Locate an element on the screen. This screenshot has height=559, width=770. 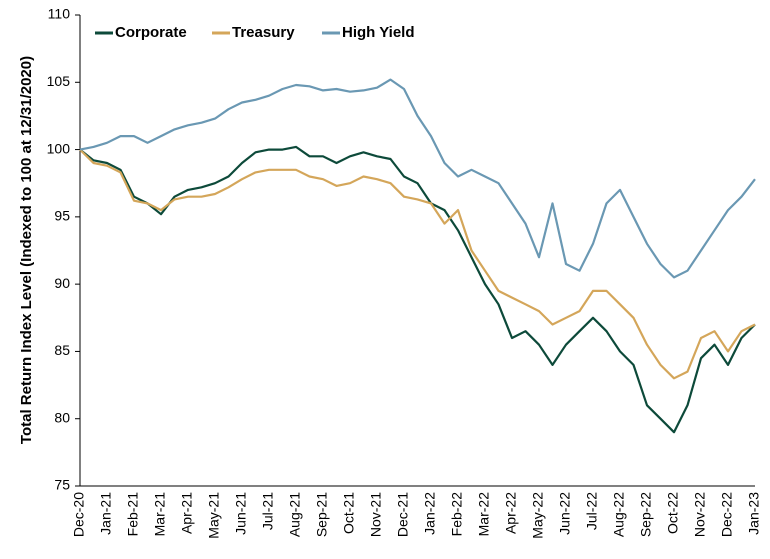
x-tick-label: Feb-21 is located at coordinates (133, 514).